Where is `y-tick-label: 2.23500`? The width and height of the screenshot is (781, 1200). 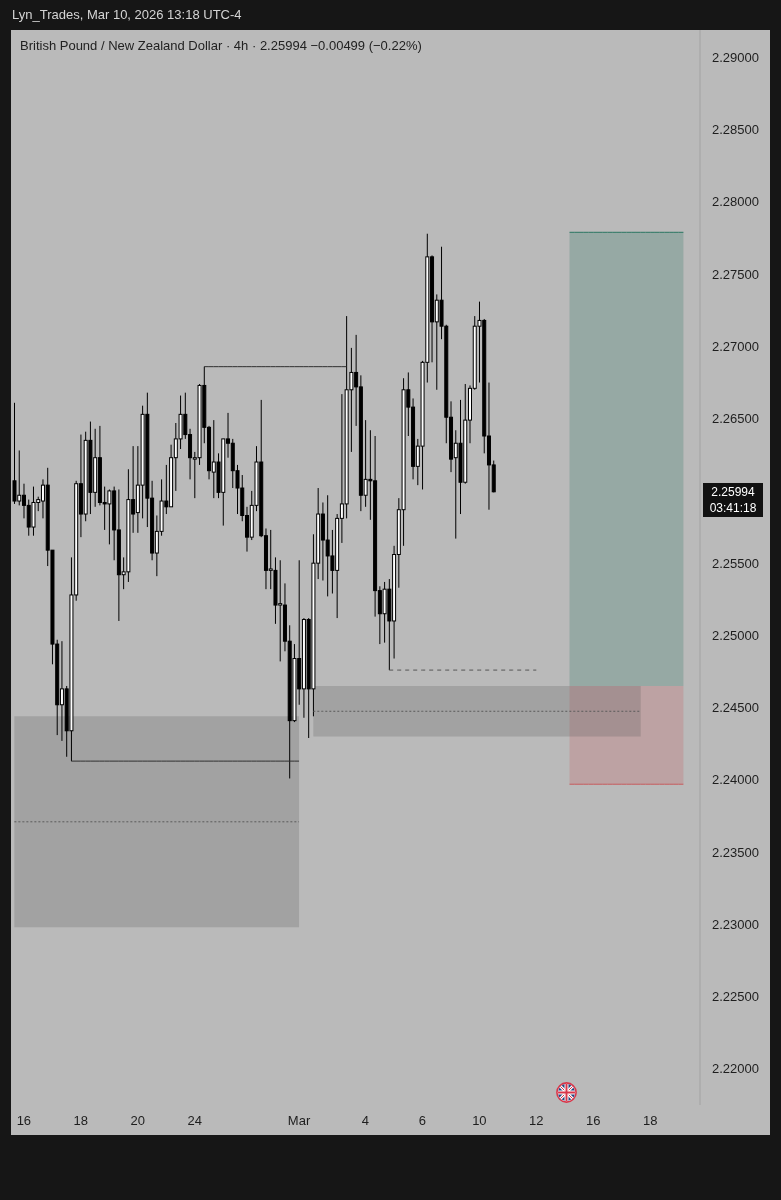
y-tick-label: 2.23500 is located at coordinates (735, 852).